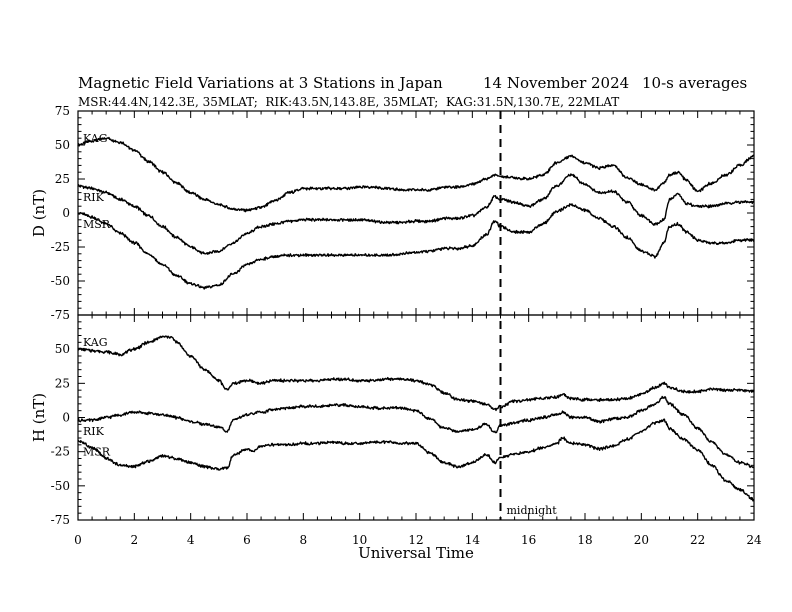 Image resolution: width=792 pixels, height=612 pixels. I want to click on h-y-tick-label: -50, so click(60, 486).